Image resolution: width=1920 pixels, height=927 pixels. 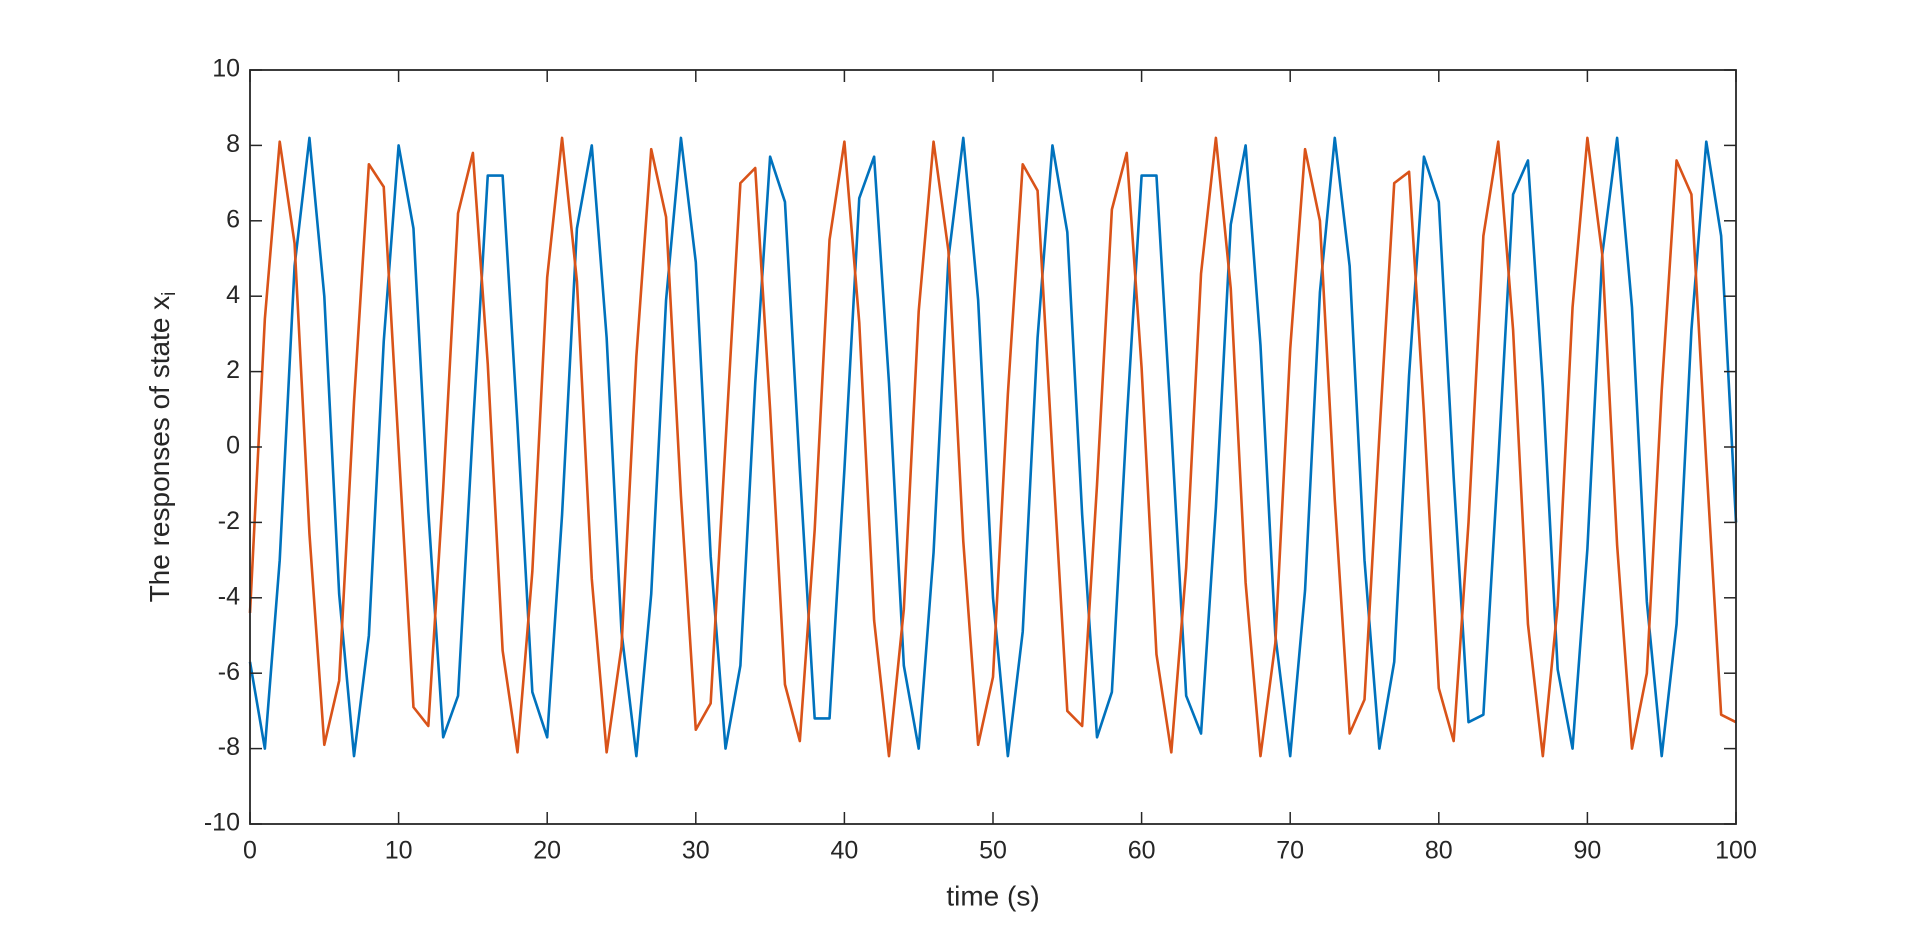 What do you see at coordinates (226, 69) in the screenshot?
I see `y-tick-label: 10` at bounding box center [226, 69].